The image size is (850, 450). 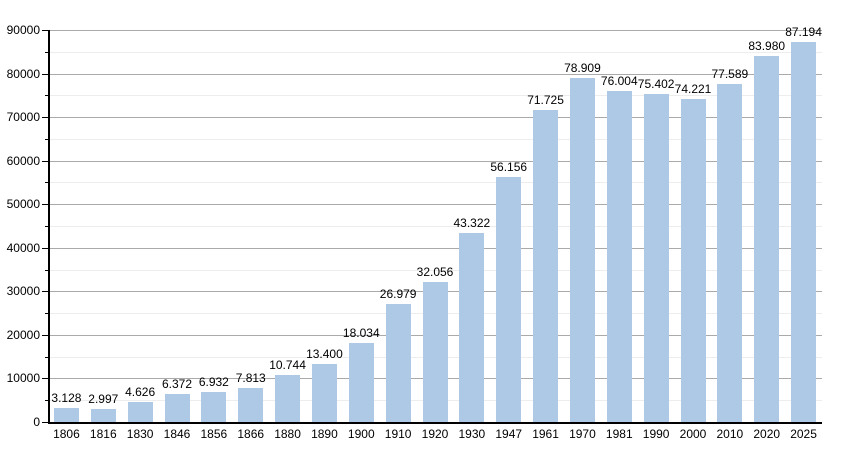 I want to click on x-tick-label: 2010, so click(x=730, y=434).